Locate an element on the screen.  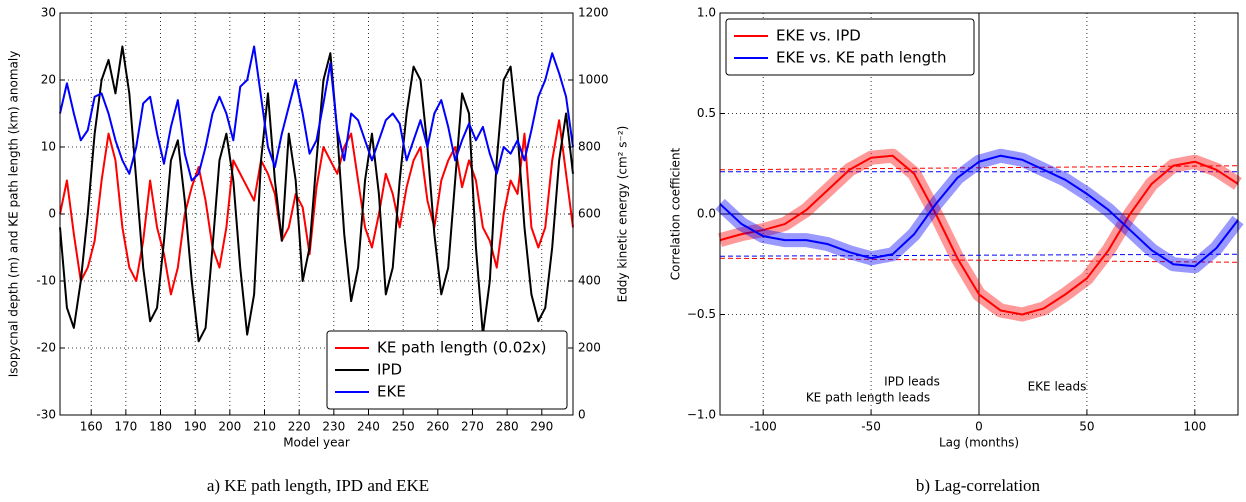
y-tick-label: -10 is located at coordinates (46, 281).